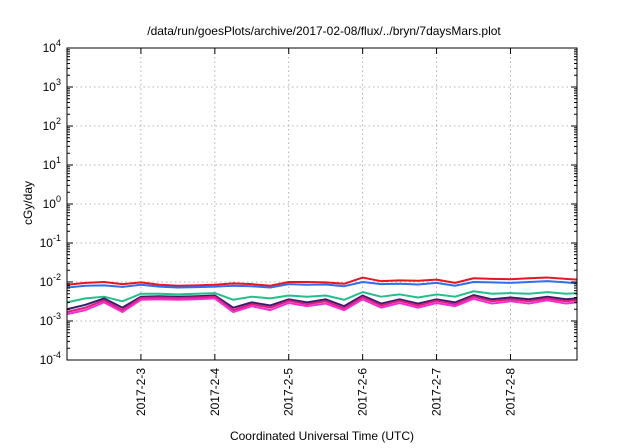 This screenshot has width=640, height=448. I want to click on y-tick-label: 10⁰, so click(52, 202).